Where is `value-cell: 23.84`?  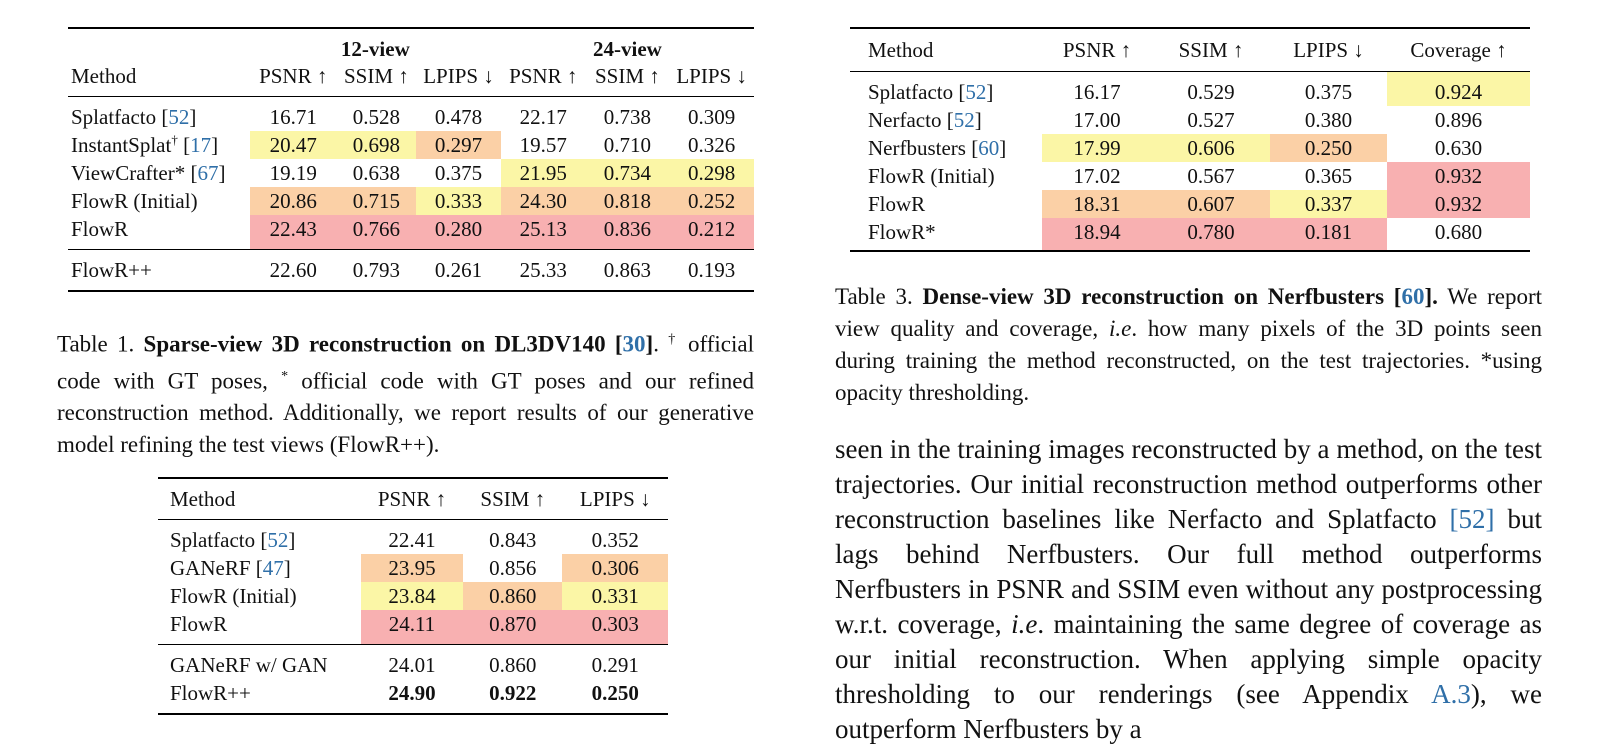
value-cell: 23.84 is located at coordinates (412, 596).